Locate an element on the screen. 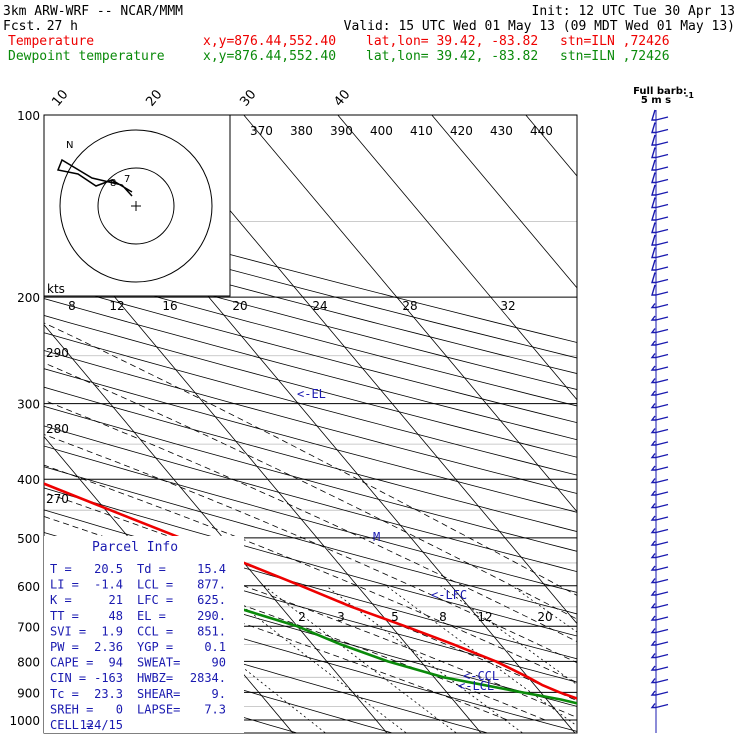  moist-adiabat is located at coordinates (276, 638).